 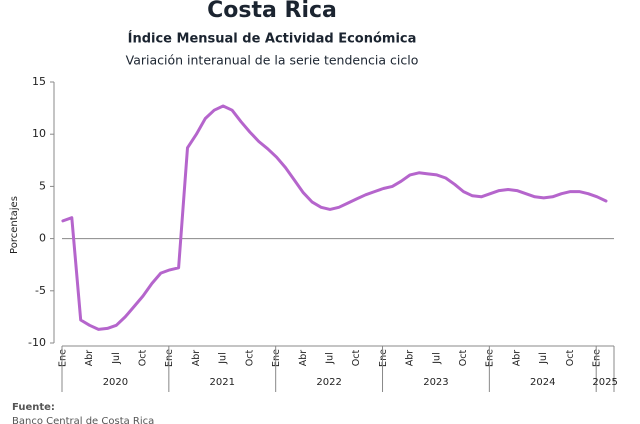 What do you see at coordinates (42, 185) in the screenshot?
I see `y-tick-label: 5` at bounding box center [42, 185].